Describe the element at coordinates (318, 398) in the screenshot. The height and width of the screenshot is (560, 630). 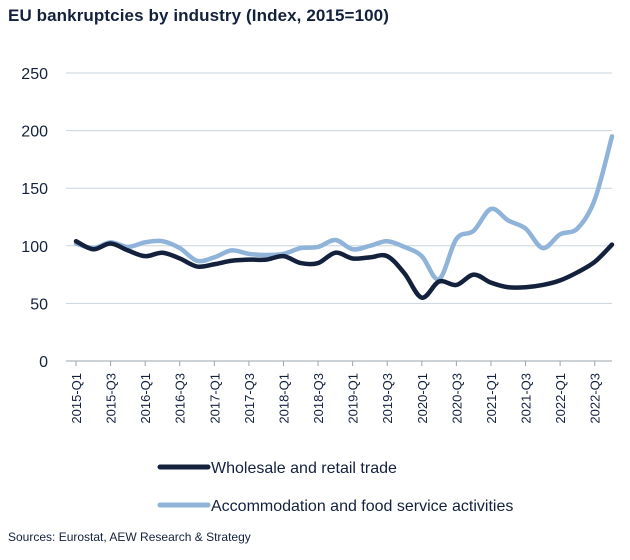
I see `x-tick-label: 2018-Q3` at that location.